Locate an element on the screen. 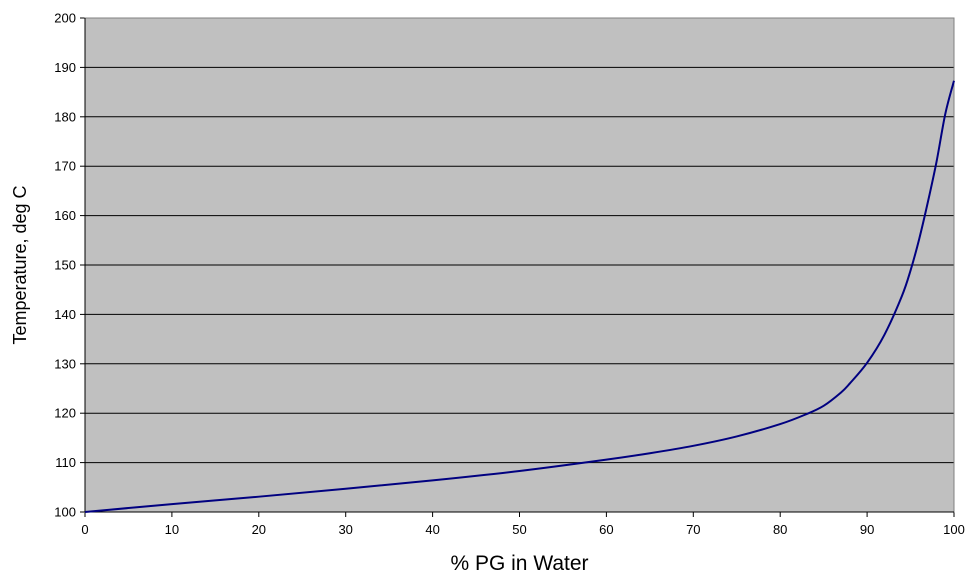 Image resolution: width=966 pixels, height=576 pixels. y-tick-label: 130 is located at coordinates (65, 363).